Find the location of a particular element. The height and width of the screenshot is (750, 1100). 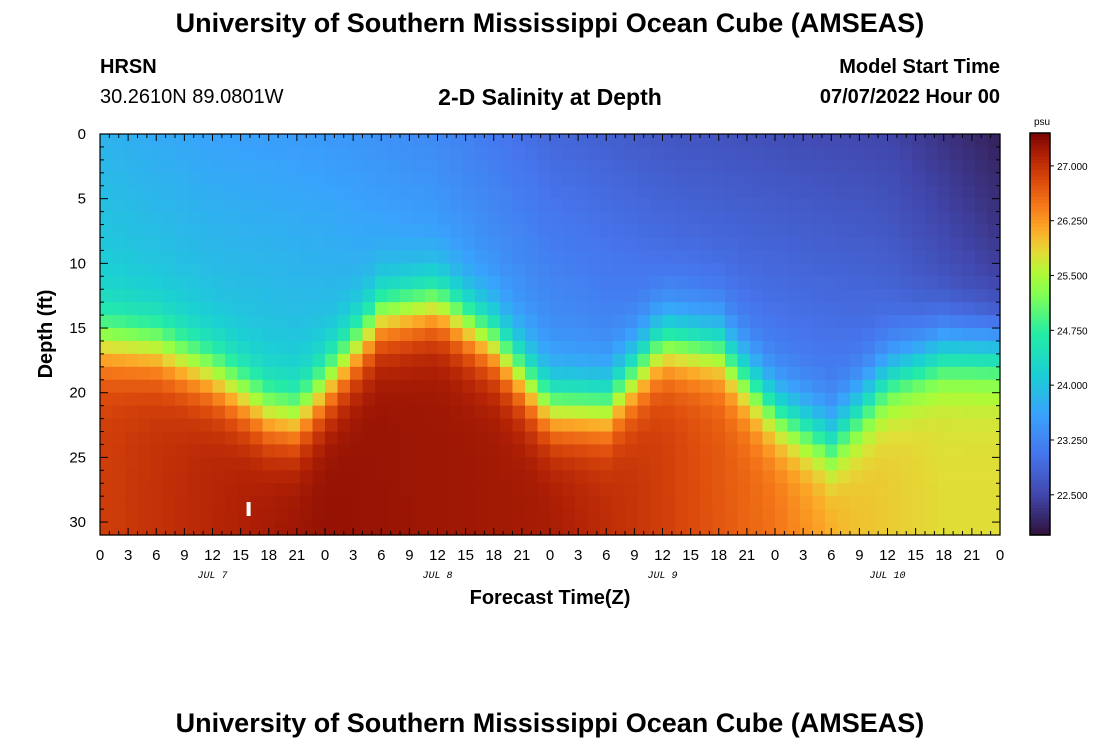

x-tick-label: 6 is located at coordinates (831, 555).